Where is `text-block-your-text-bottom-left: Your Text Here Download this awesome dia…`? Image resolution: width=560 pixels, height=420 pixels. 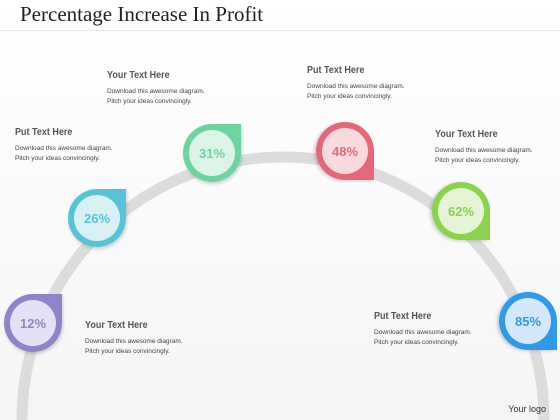
text-block-your-text-bottom-left: Your Text Here Download this awesome dia… is located at coordinates (134, 338).